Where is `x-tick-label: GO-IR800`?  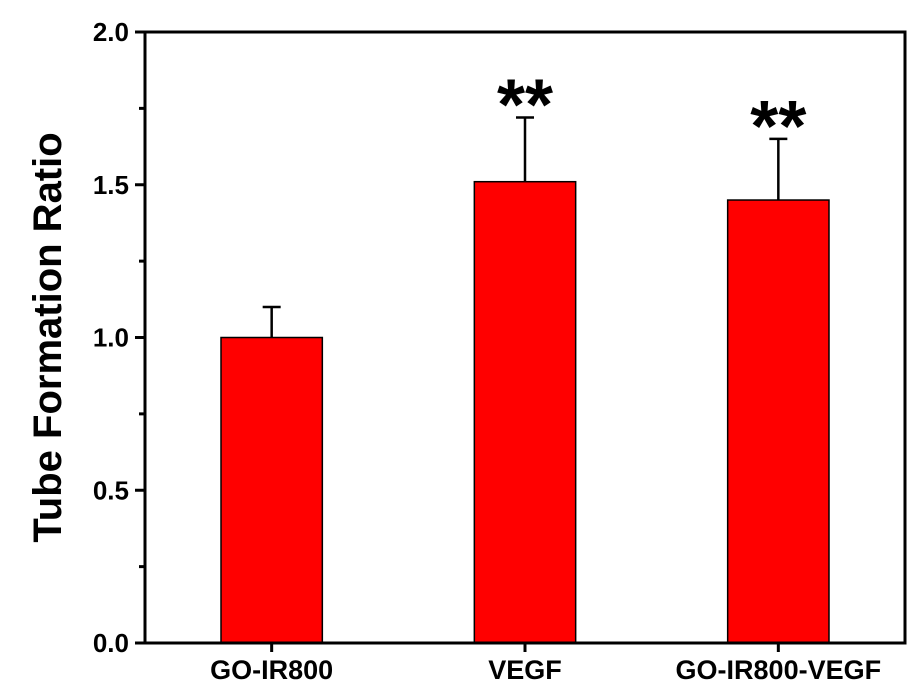 x-tick-label: GO-IR800 is located at coordinates (271, 670).